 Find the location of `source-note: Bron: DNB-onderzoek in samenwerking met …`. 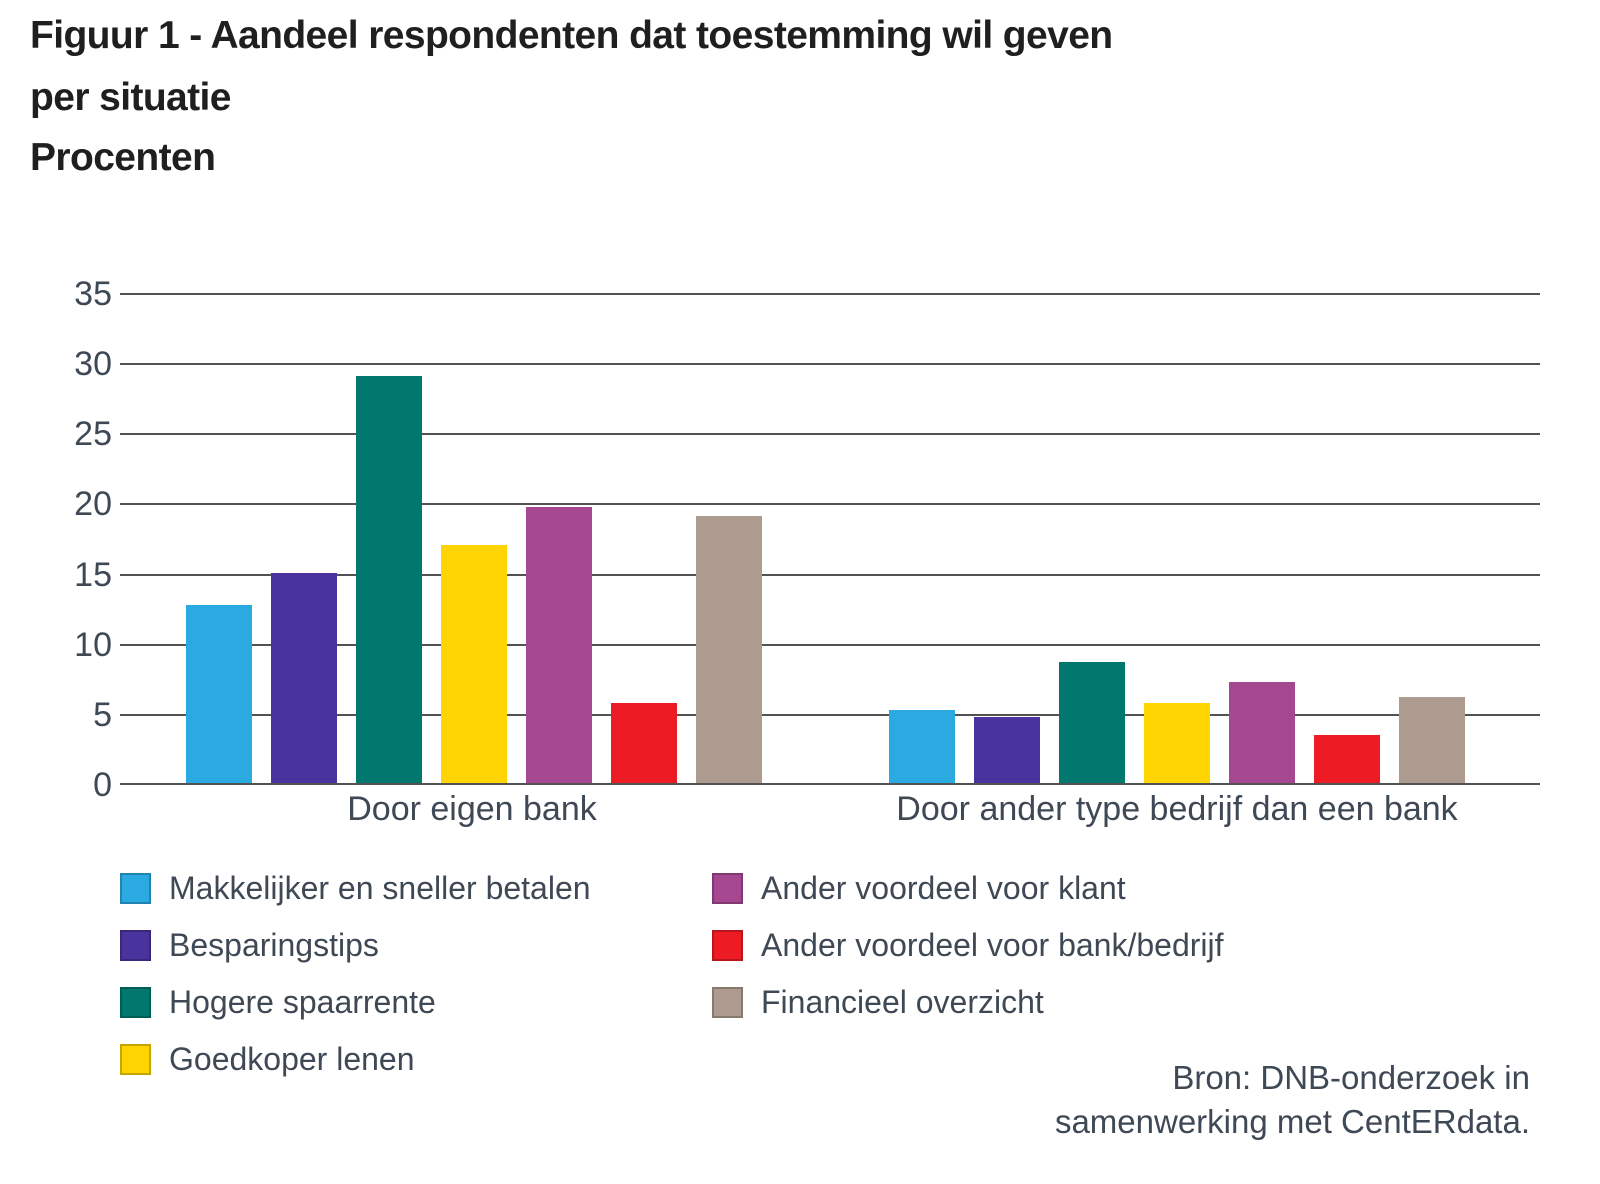

source-note: Bron: DNB-onderzoek in samenwerking met … is located at coordinates (1292, 1100).